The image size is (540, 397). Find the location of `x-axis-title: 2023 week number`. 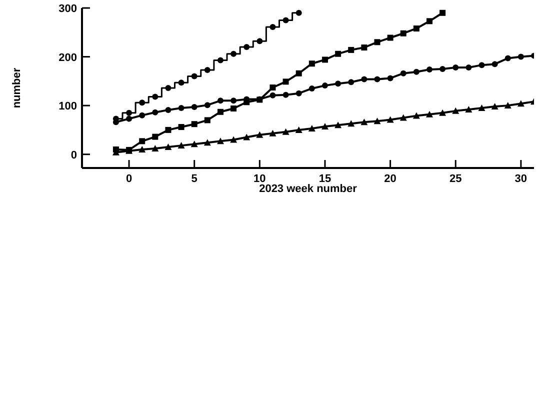

x-axis-title: 2023 week number is located at coordinates (308, 189).